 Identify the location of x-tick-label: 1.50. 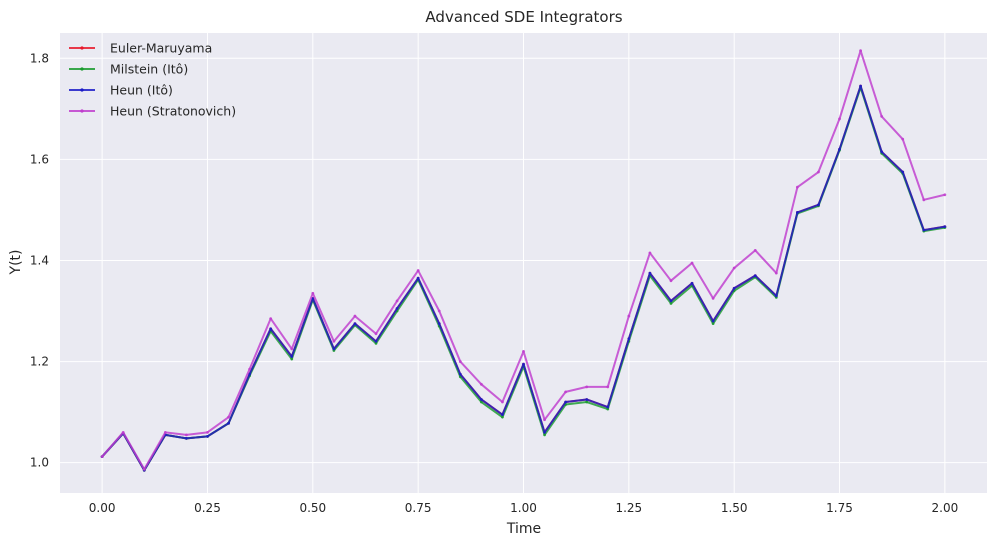
(734, 508).